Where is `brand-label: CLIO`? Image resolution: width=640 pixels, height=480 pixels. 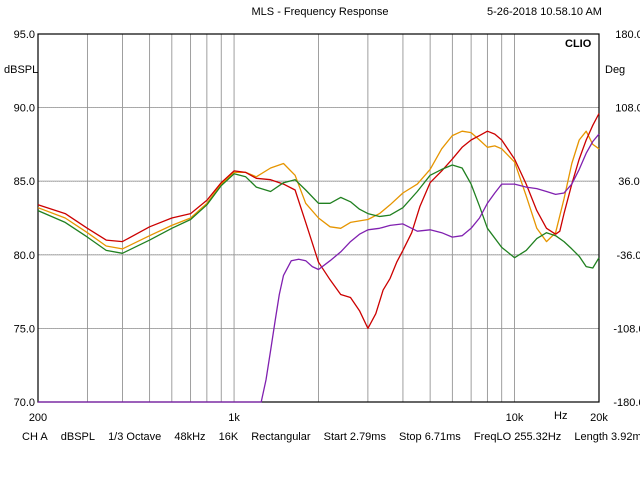
brand-label: CLIO is located at coordinates (578, 44).